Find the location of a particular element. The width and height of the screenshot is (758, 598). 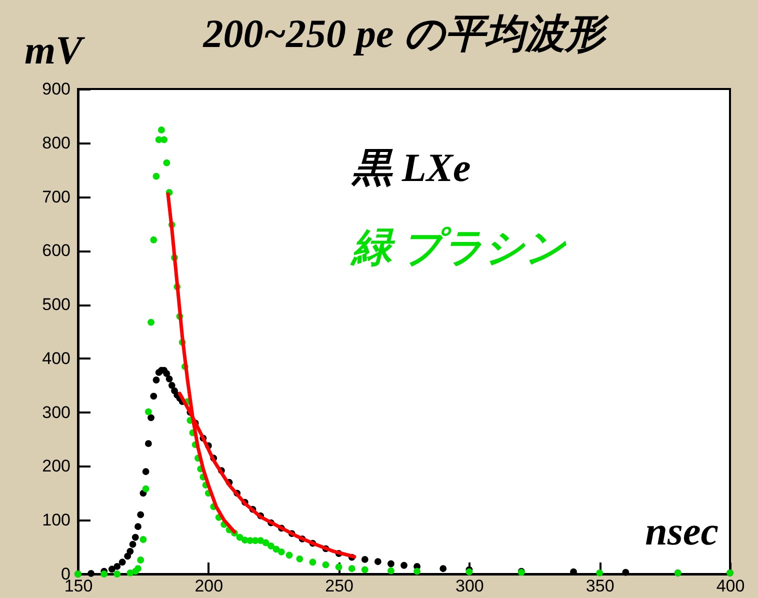

y-tick-label: 800 is located at coordinates (56, 142).